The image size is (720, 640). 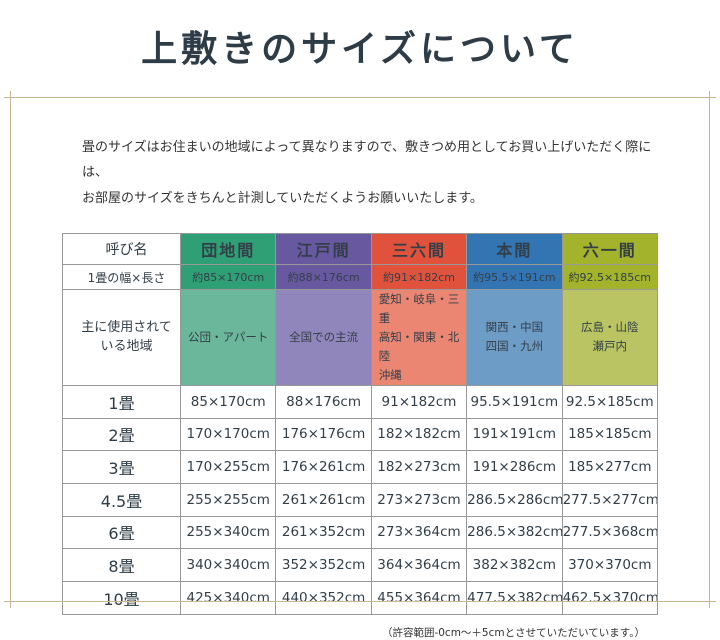 I want to click on value-cell: 382×382cm, so click(x=514, y=565).